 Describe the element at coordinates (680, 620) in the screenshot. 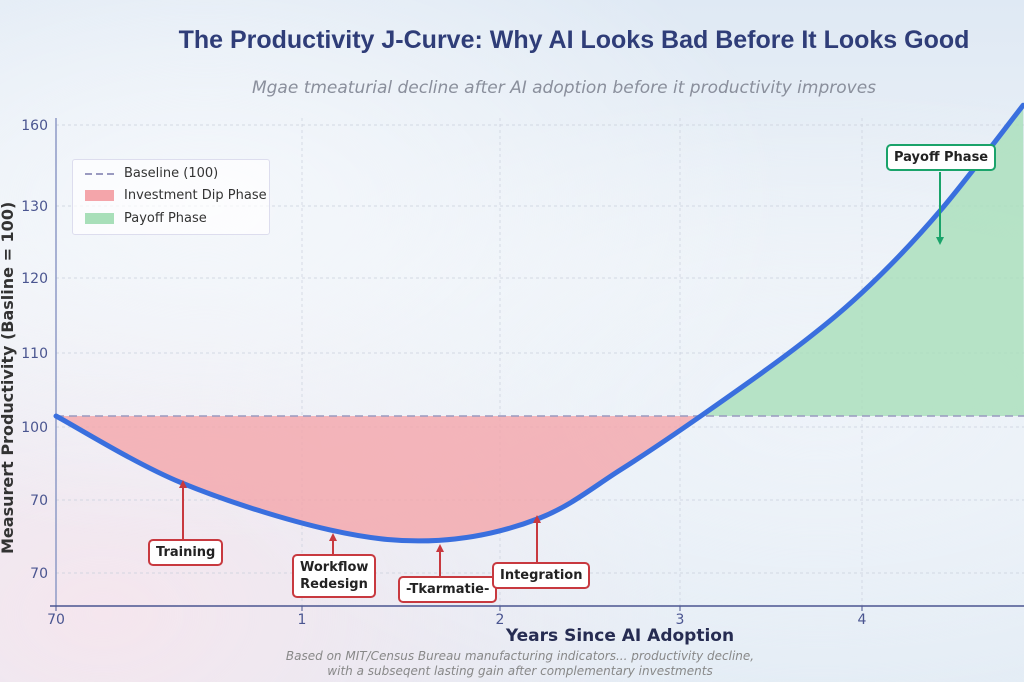

I see `x-tick-label: 3` at that location.